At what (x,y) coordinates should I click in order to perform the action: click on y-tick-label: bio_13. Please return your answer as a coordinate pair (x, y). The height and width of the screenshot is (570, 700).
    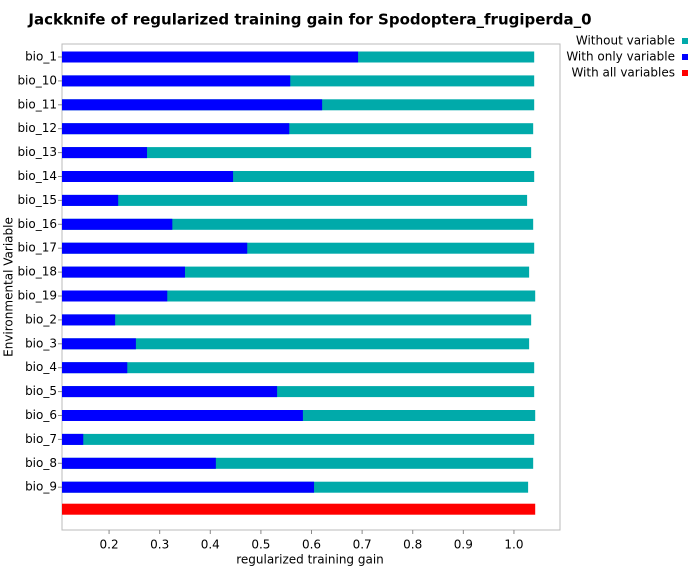
    Looking at the image, I should click on (37, 152).